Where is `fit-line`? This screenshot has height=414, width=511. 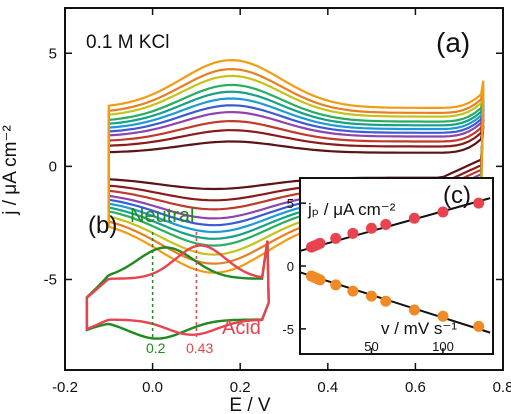
fit-line is located at coordinates (395, 224).